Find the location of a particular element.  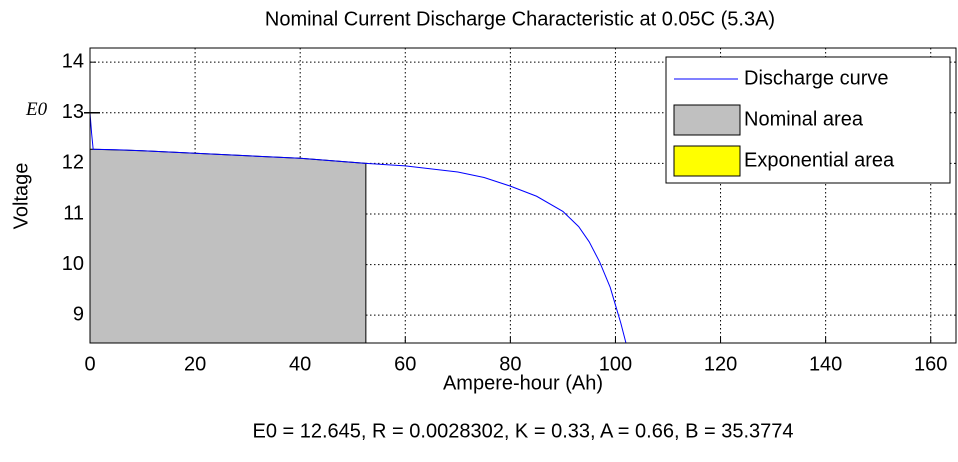

legend-label: Exponential area is located at coordinates (819, 160).